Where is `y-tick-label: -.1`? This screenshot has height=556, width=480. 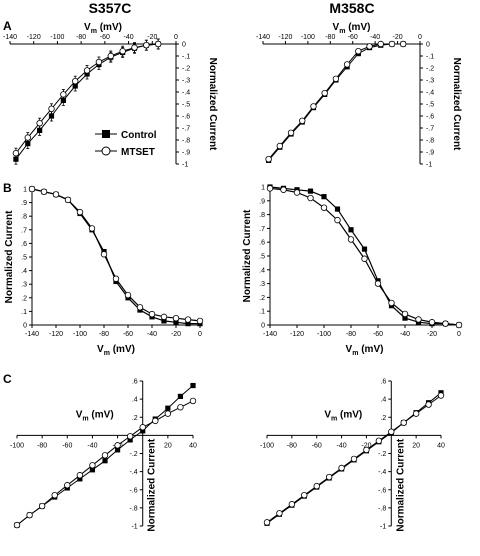
y-tick-label: -.1 is located at coordinates (186, 57).